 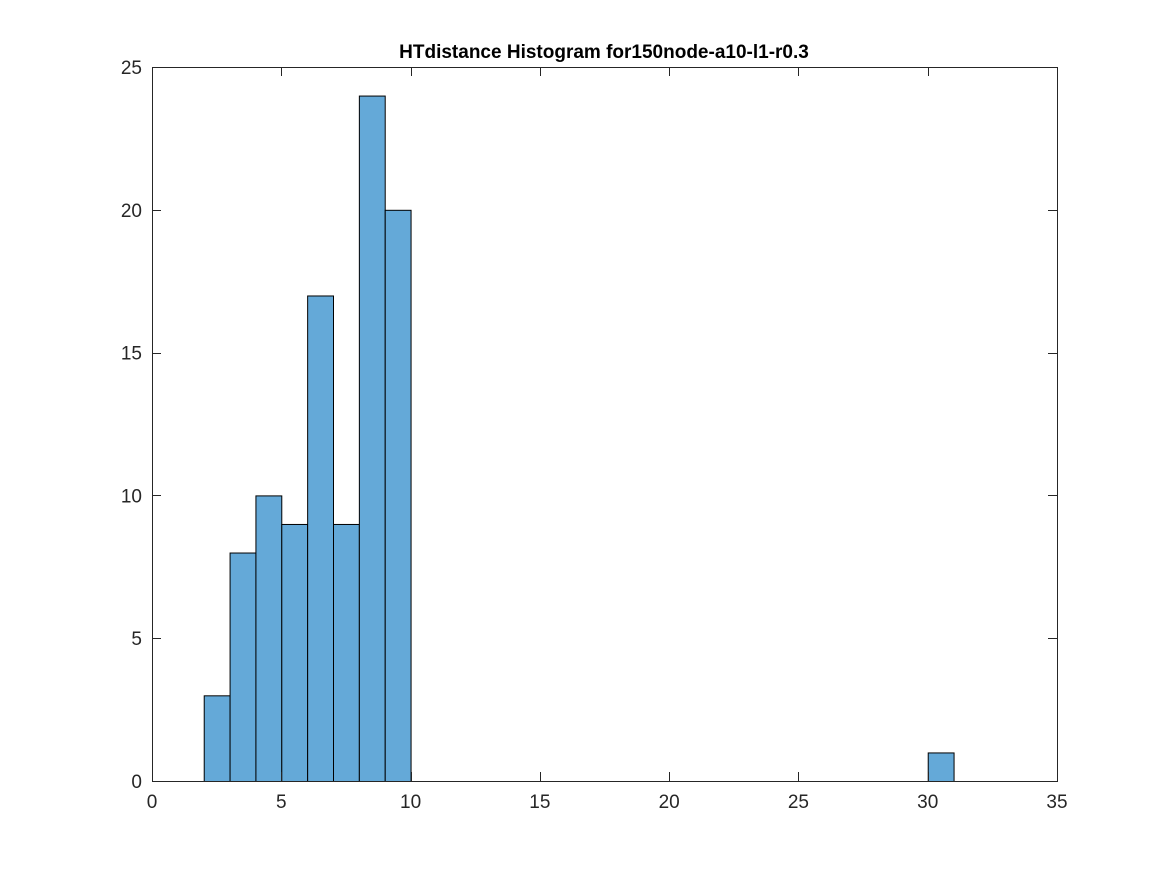 I want to click on x-tick-label: 5, so click(x=281, y=802).